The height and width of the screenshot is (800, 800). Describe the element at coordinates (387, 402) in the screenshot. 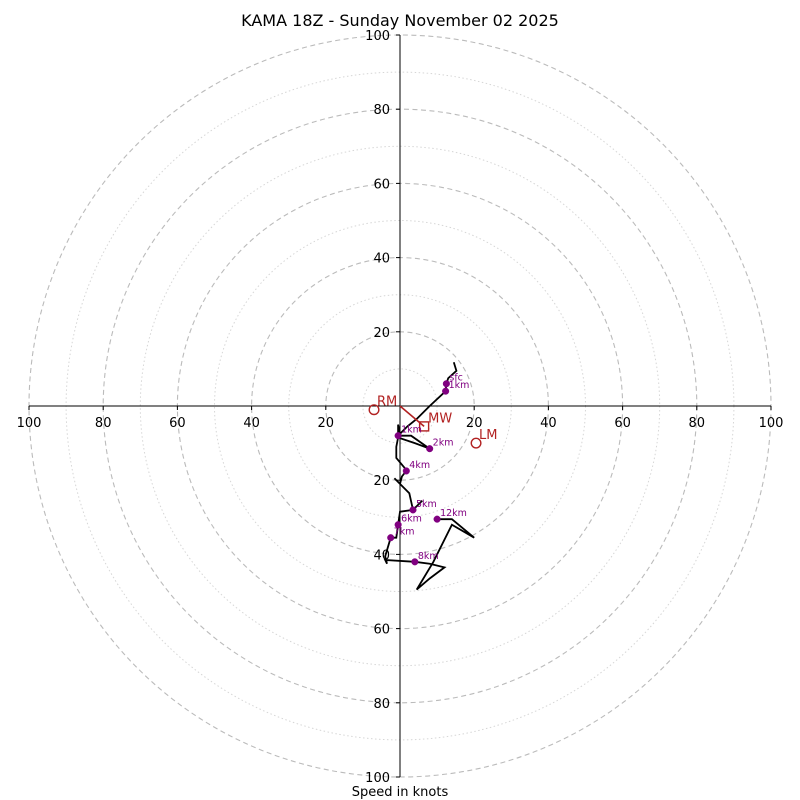

I see `rm-label: RM` at that location.